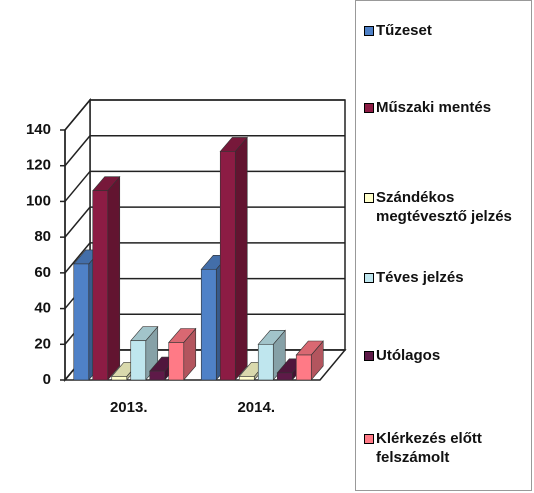 This screenshot has height=493, width=534. I want to click on y-tick-label: 60, so click(42, 272).